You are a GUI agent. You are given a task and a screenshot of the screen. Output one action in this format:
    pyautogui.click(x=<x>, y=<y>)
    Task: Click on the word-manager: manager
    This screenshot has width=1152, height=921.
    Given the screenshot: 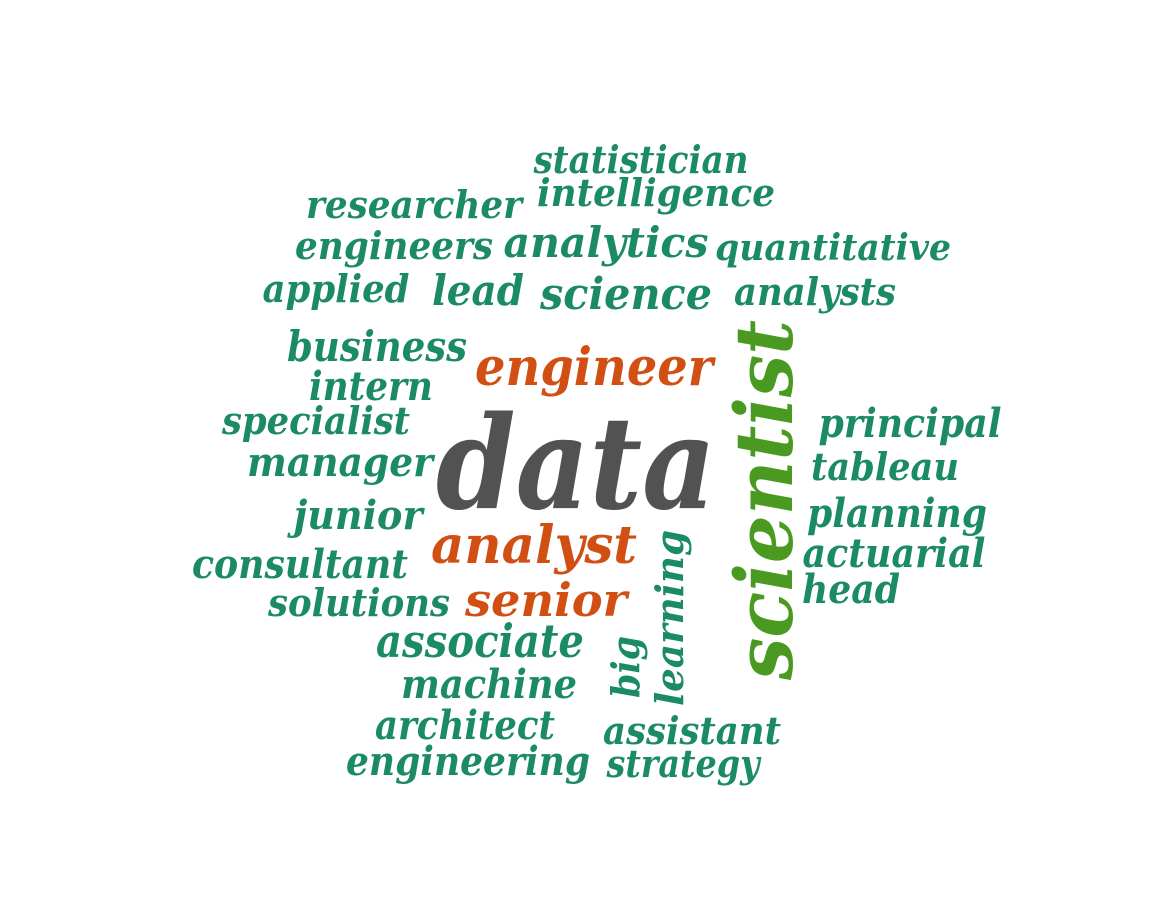 What is the action you would take?
    pyautogui.click(x=341, y=462)
    